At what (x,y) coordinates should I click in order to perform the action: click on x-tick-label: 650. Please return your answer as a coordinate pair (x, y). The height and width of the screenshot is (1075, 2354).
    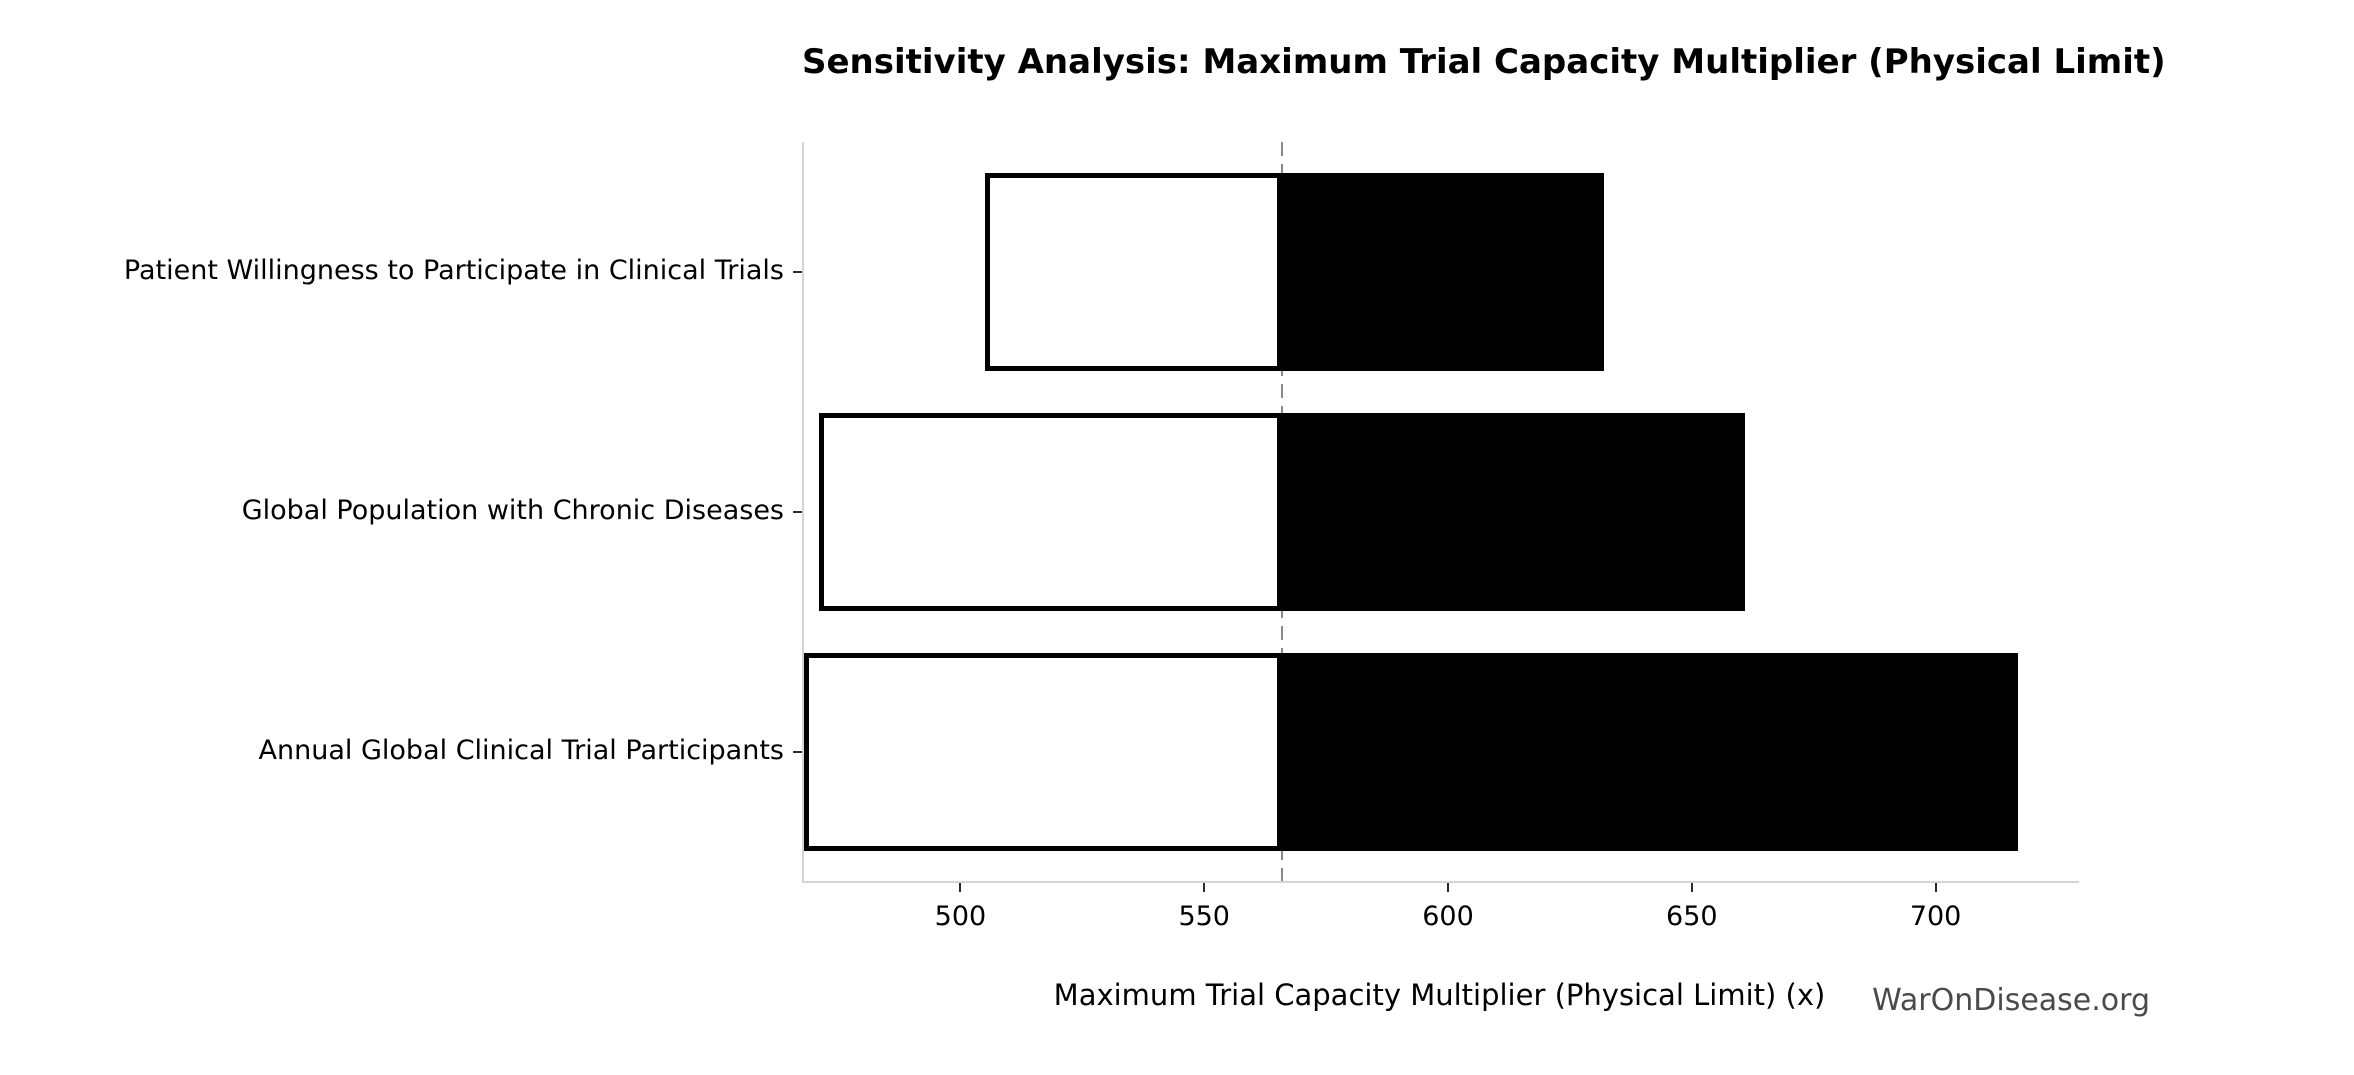
    Looking at the image, I should click on (1692, 916).